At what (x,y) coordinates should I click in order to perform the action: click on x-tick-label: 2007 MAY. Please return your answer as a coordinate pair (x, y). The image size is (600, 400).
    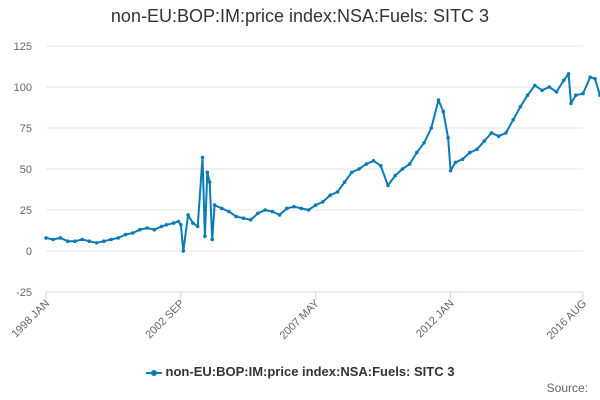
    Looking at the image, I should click on (300, 319).